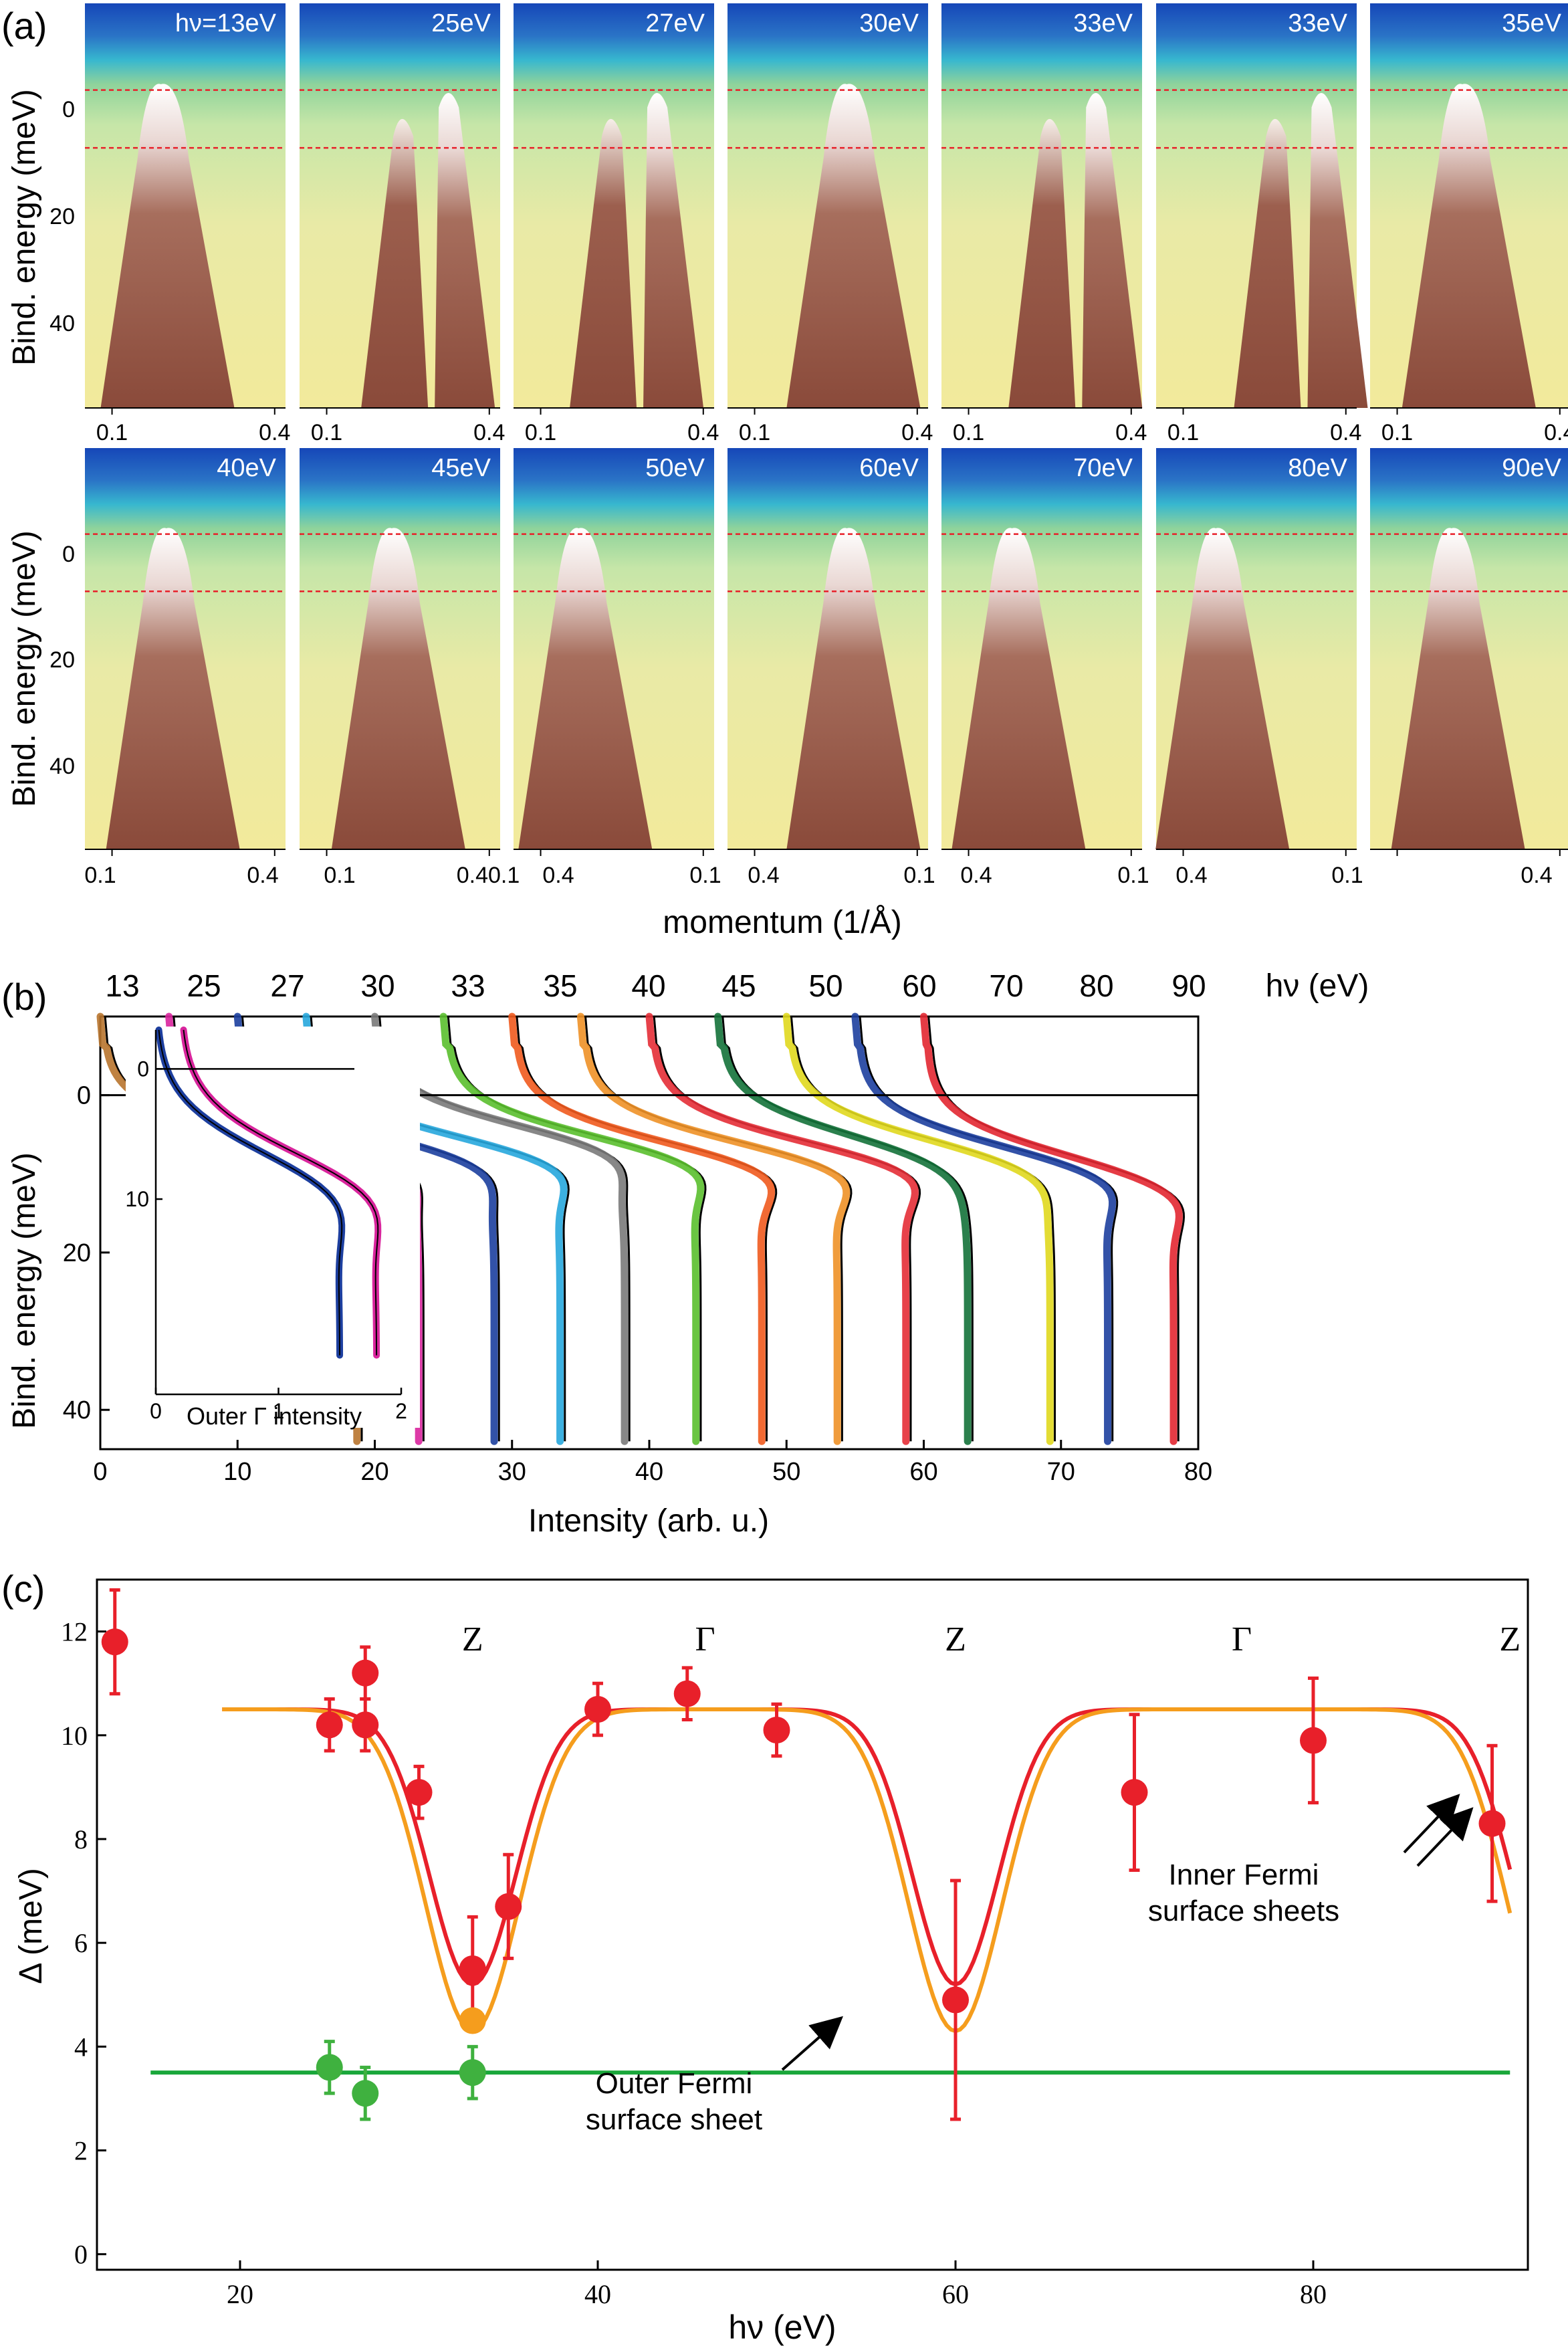 This screenshot has width=1568, height=2350. Describe the element at coordinates (77, 1410) in the screenshot. I see `y-tick-label: 40` at that location.